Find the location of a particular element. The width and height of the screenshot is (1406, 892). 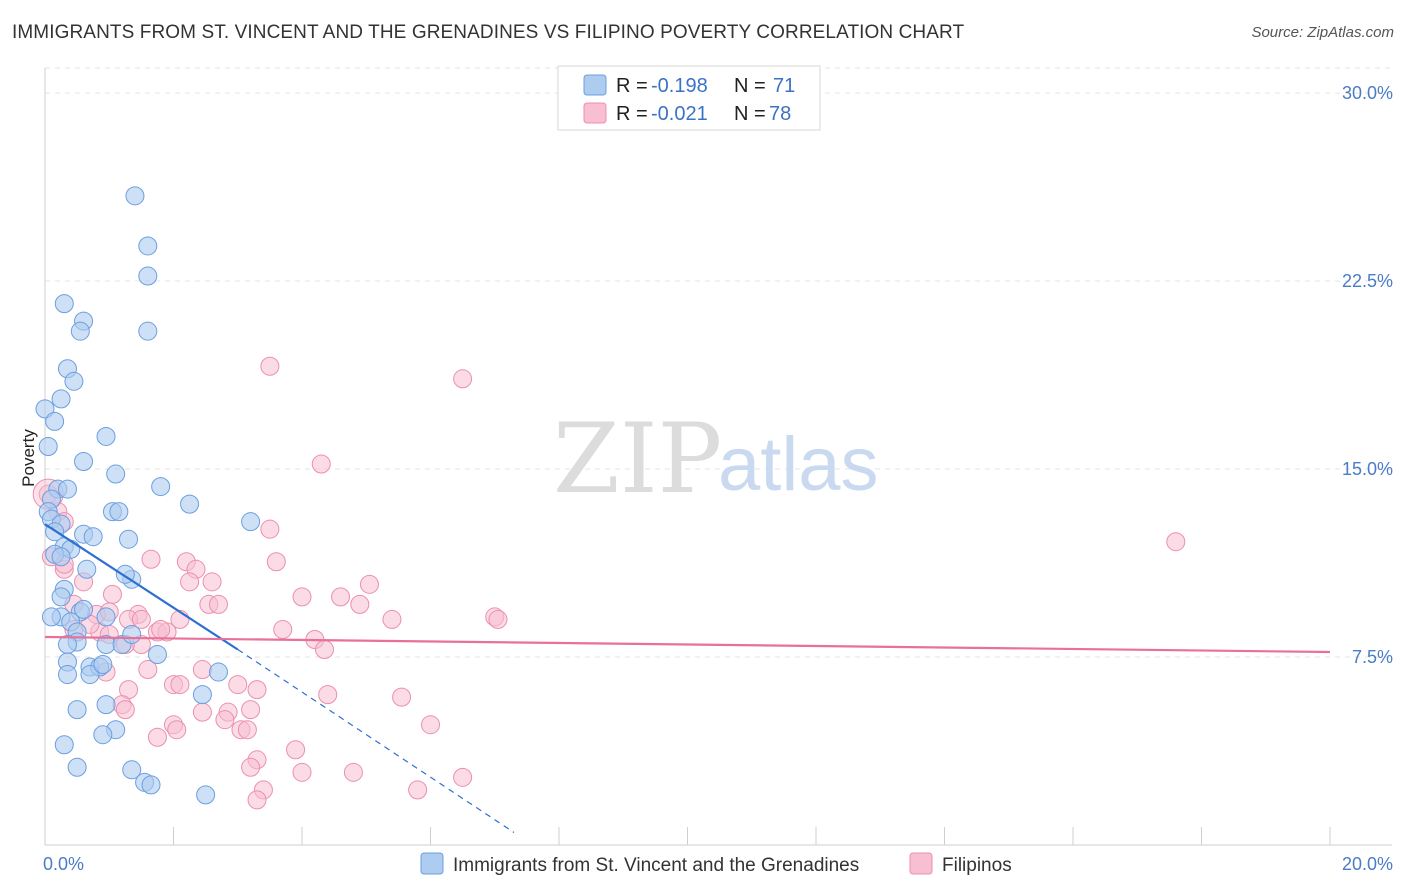

y-tick-label-2: 22.5% is located at coordinates (1367, 281).